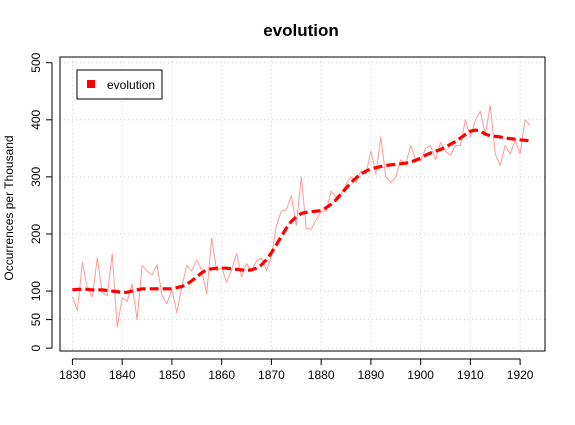  Describe the element at coordinates (301, 30) in the screenshot. I see `chart-title: evolution` at that location.